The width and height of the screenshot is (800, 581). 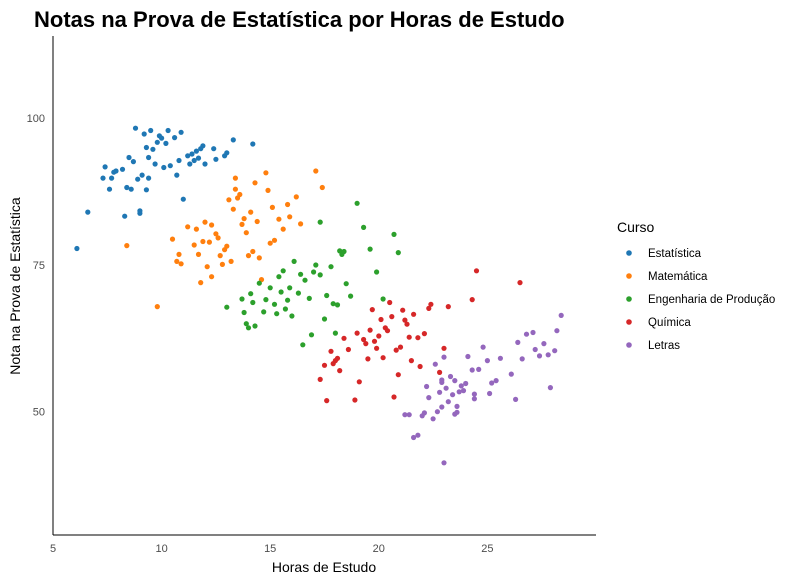 I want to click on legend-marker, so click(x=629, y=322).